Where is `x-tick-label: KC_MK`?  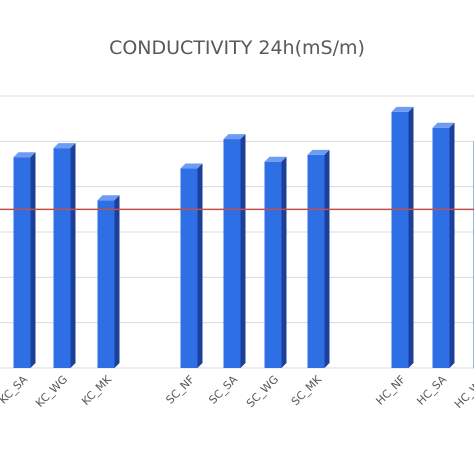
x-tick-label: KC_MK is located at coordinates (97, 390).